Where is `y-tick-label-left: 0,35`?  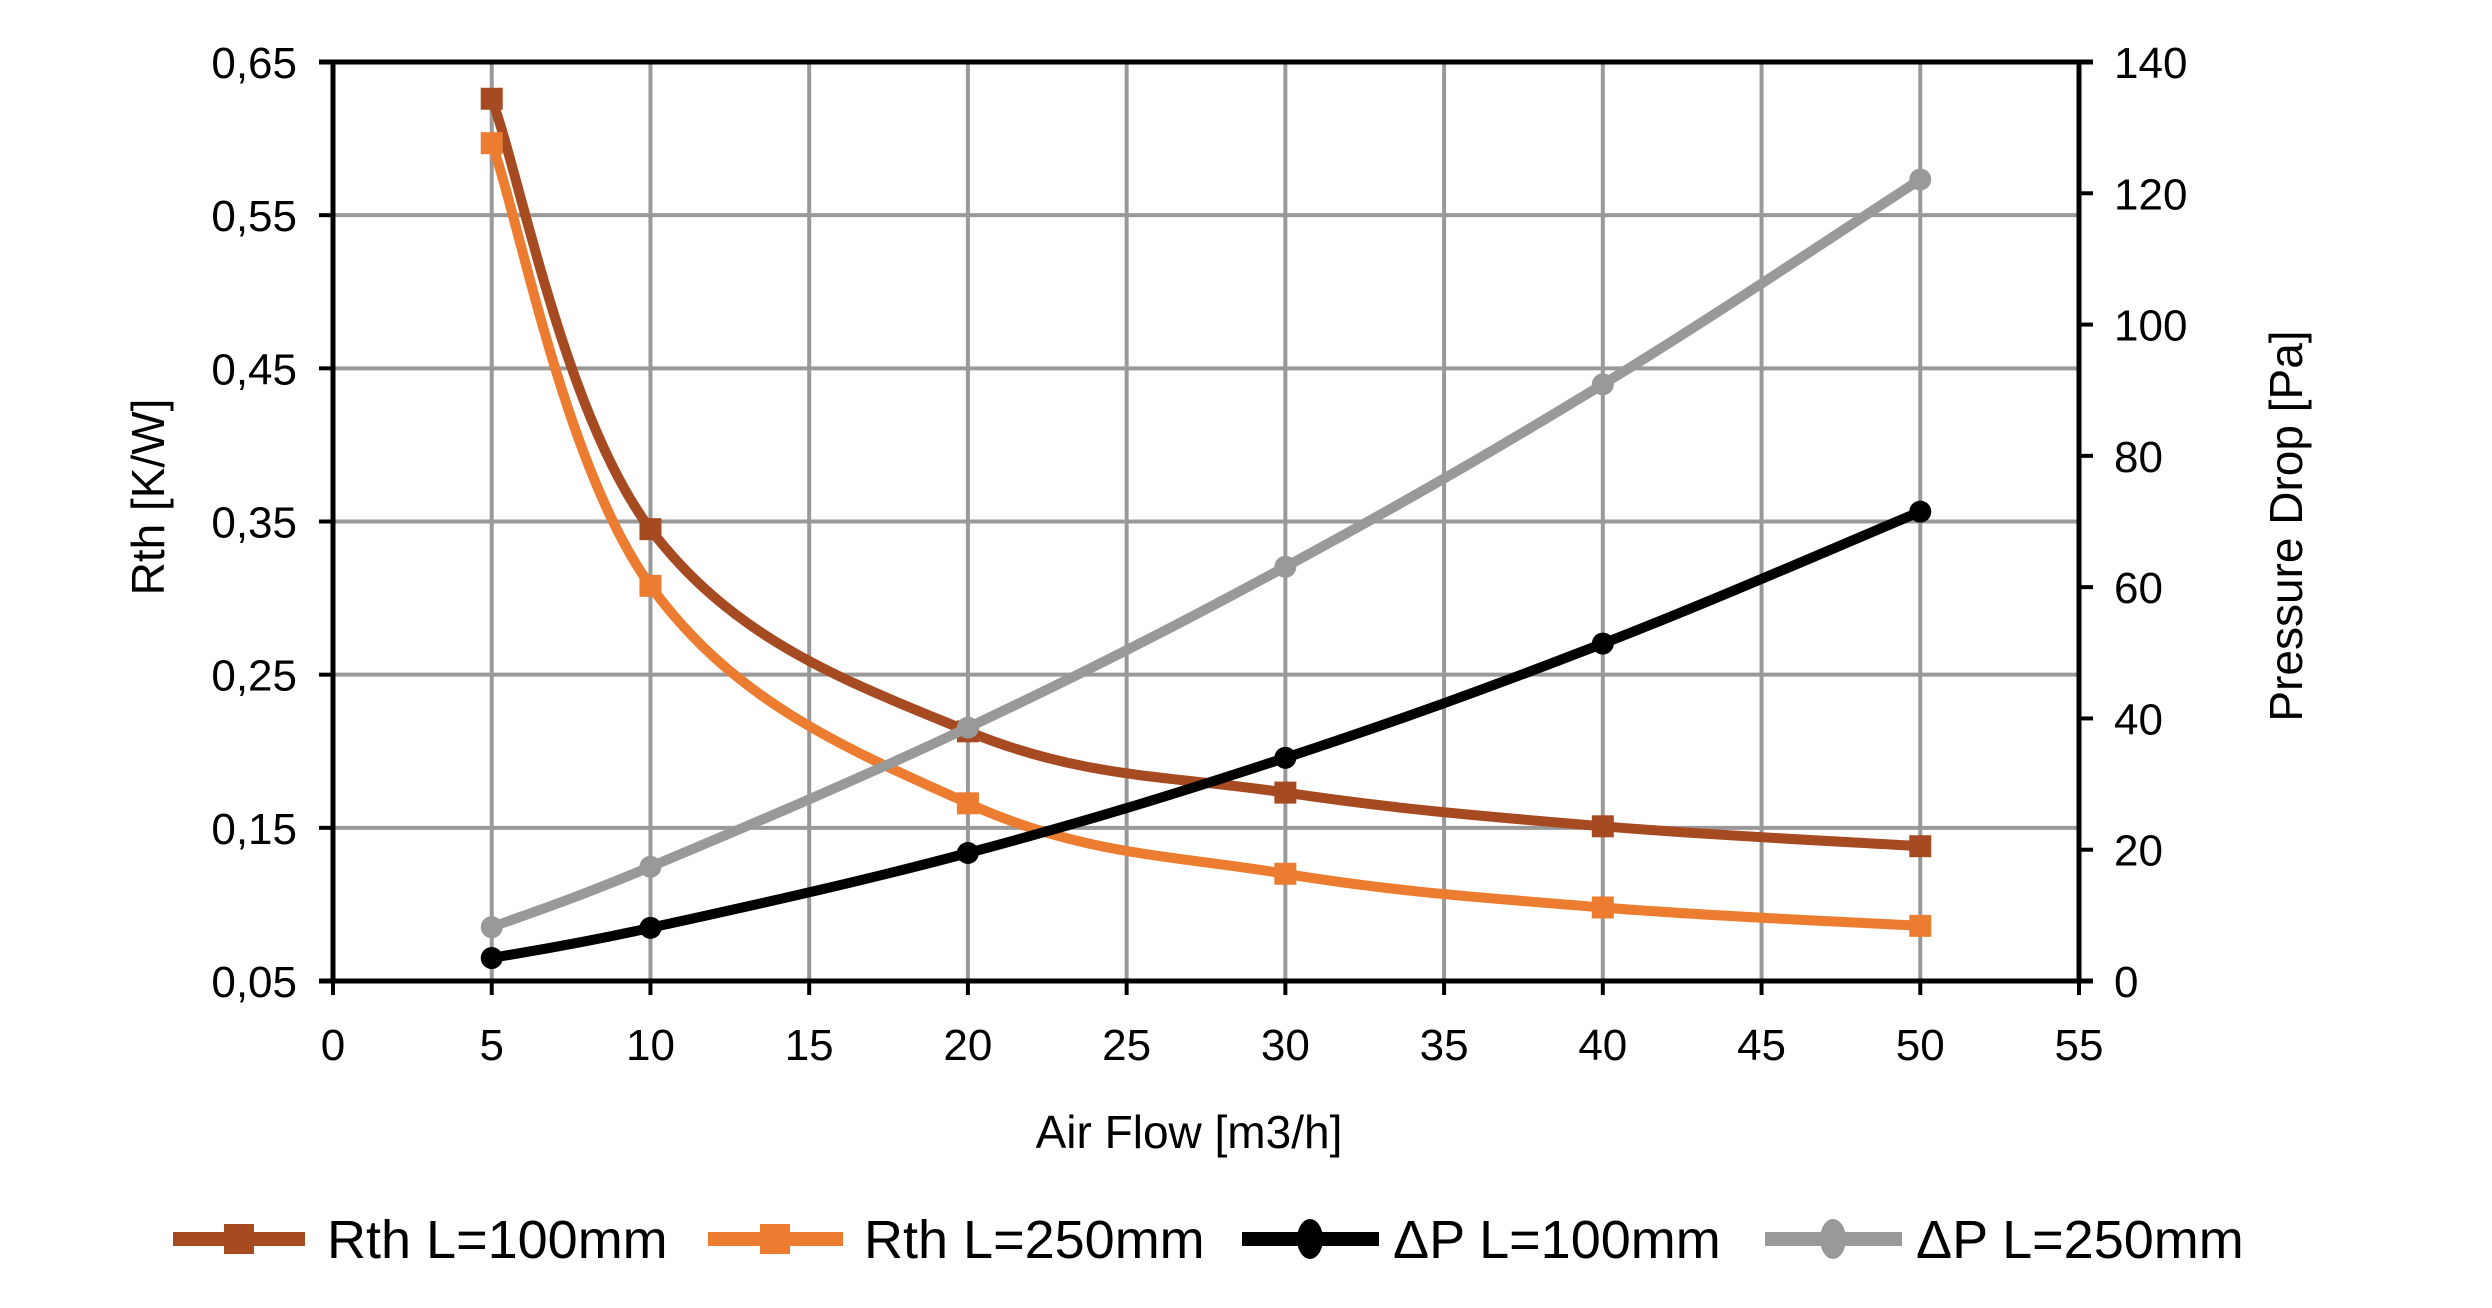 y-tick-label-left: 0,35 is located at coordinates (254, 523).